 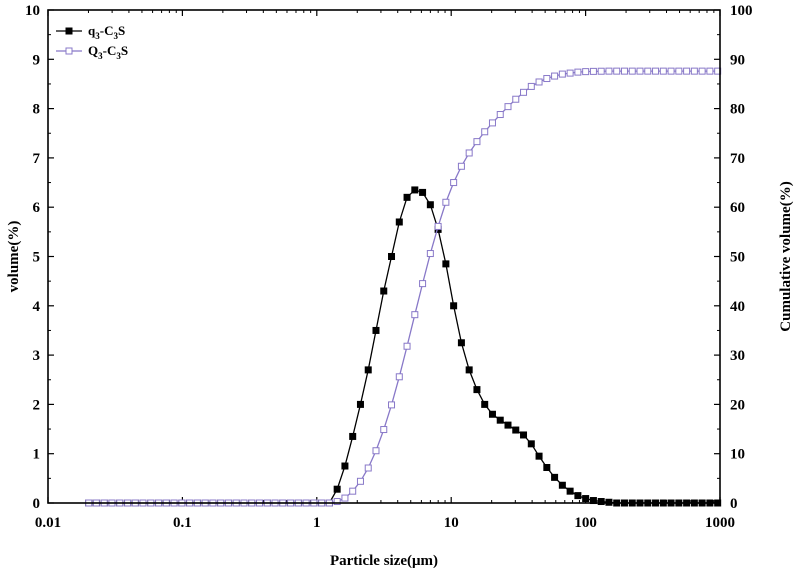 I want to click on y-left-tick-label: 7, so click(x=37, y=159).